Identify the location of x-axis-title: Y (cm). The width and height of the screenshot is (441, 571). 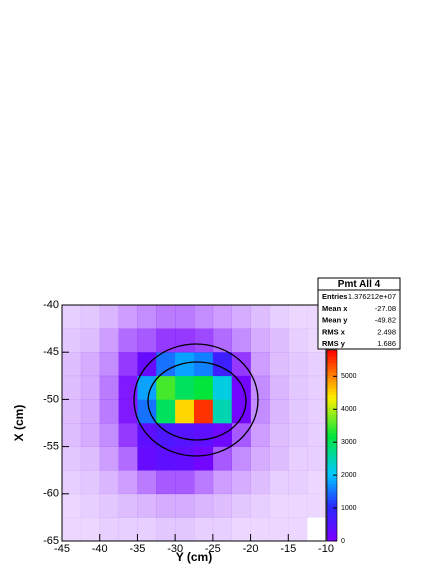
(194, 557).